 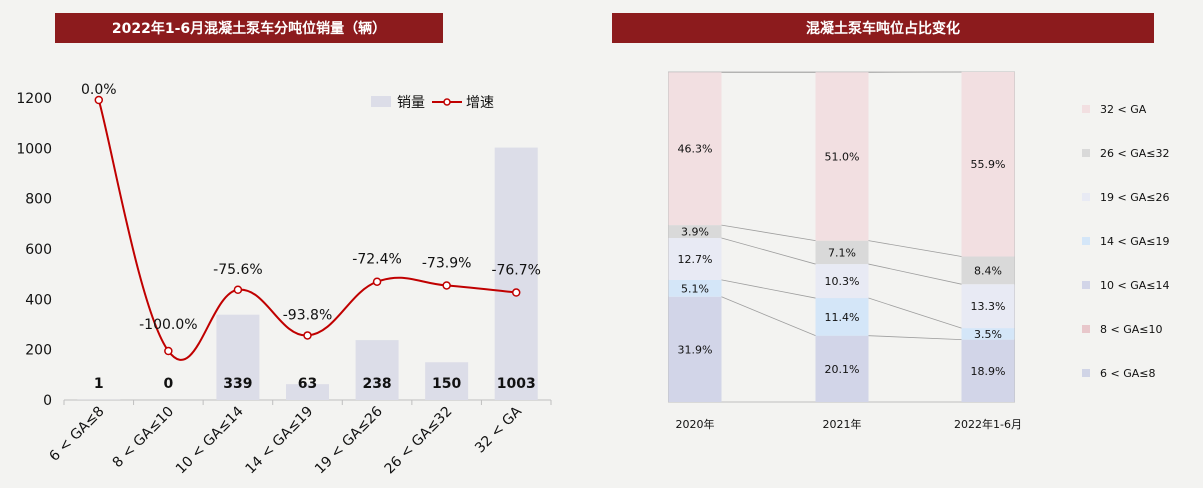 I want to click on y-tick-label: 200, so click(x=38, y=351).